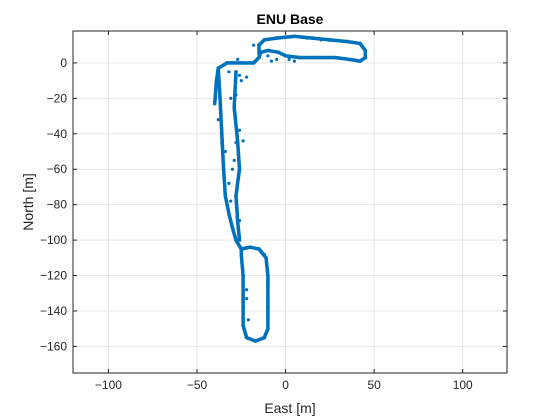 The image size is (560, 420). Describe the element at coordinates (28, 202) in the screenshot. I see `y-axis-label: North [m]` at that location.